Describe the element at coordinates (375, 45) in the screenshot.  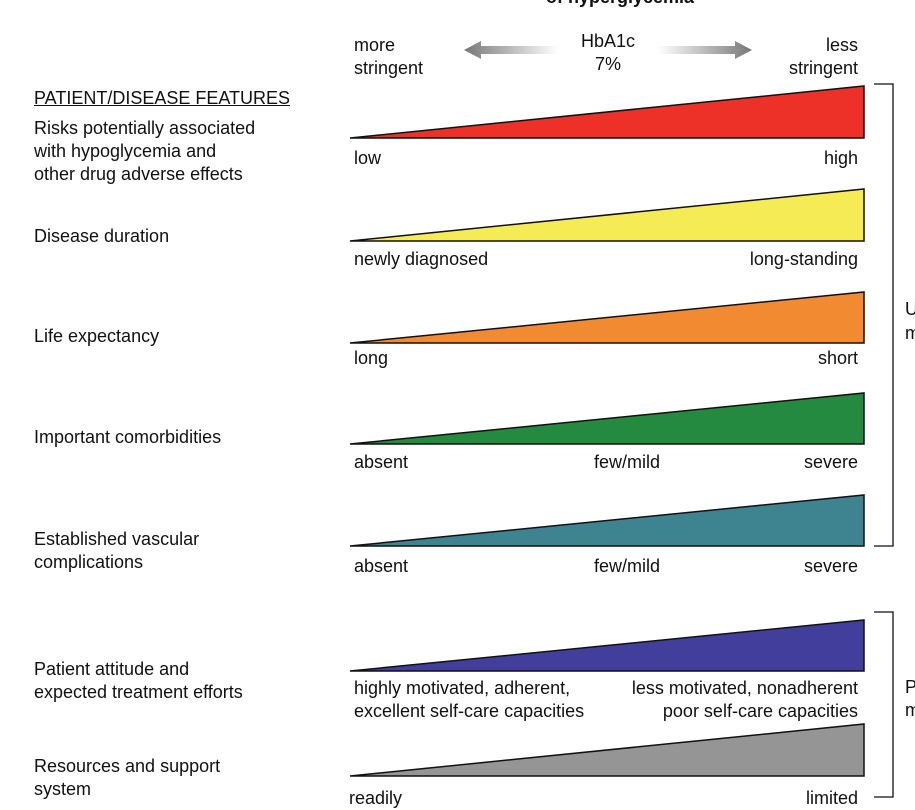
I see `more-stringent-line1: more` at that location.